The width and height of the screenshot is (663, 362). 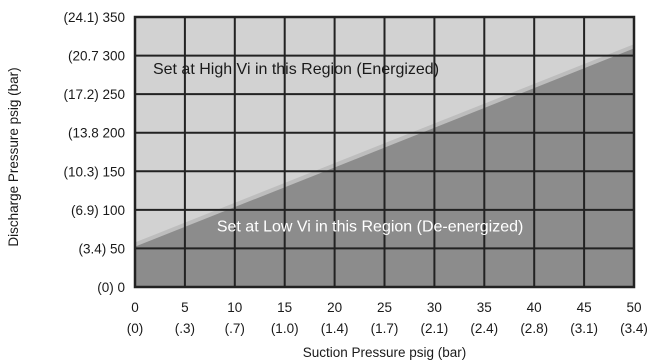 I want to click on x-tick-sublabel: (2.4), so click(x=484, y=328).